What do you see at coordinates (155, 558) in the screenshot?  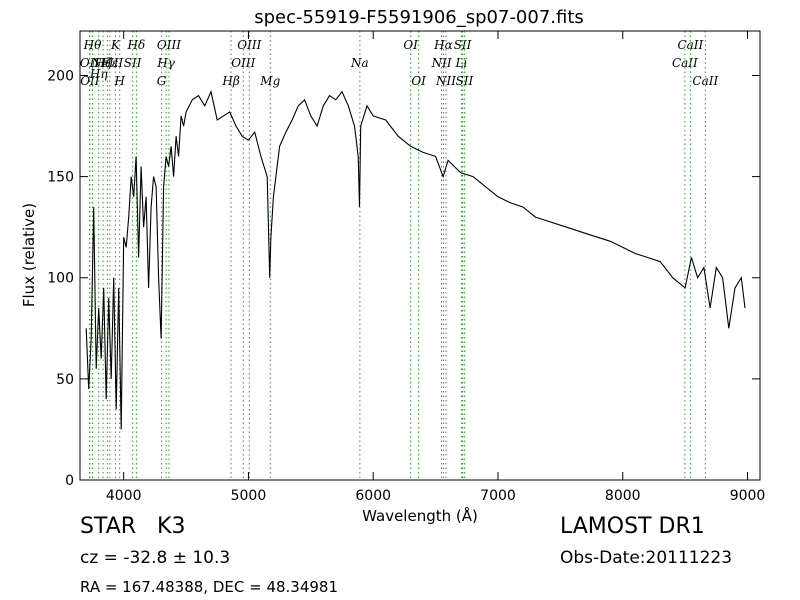 I see `redshift-readout: cz = -32.8 ± 10.3` at bounding box center [155, 558].